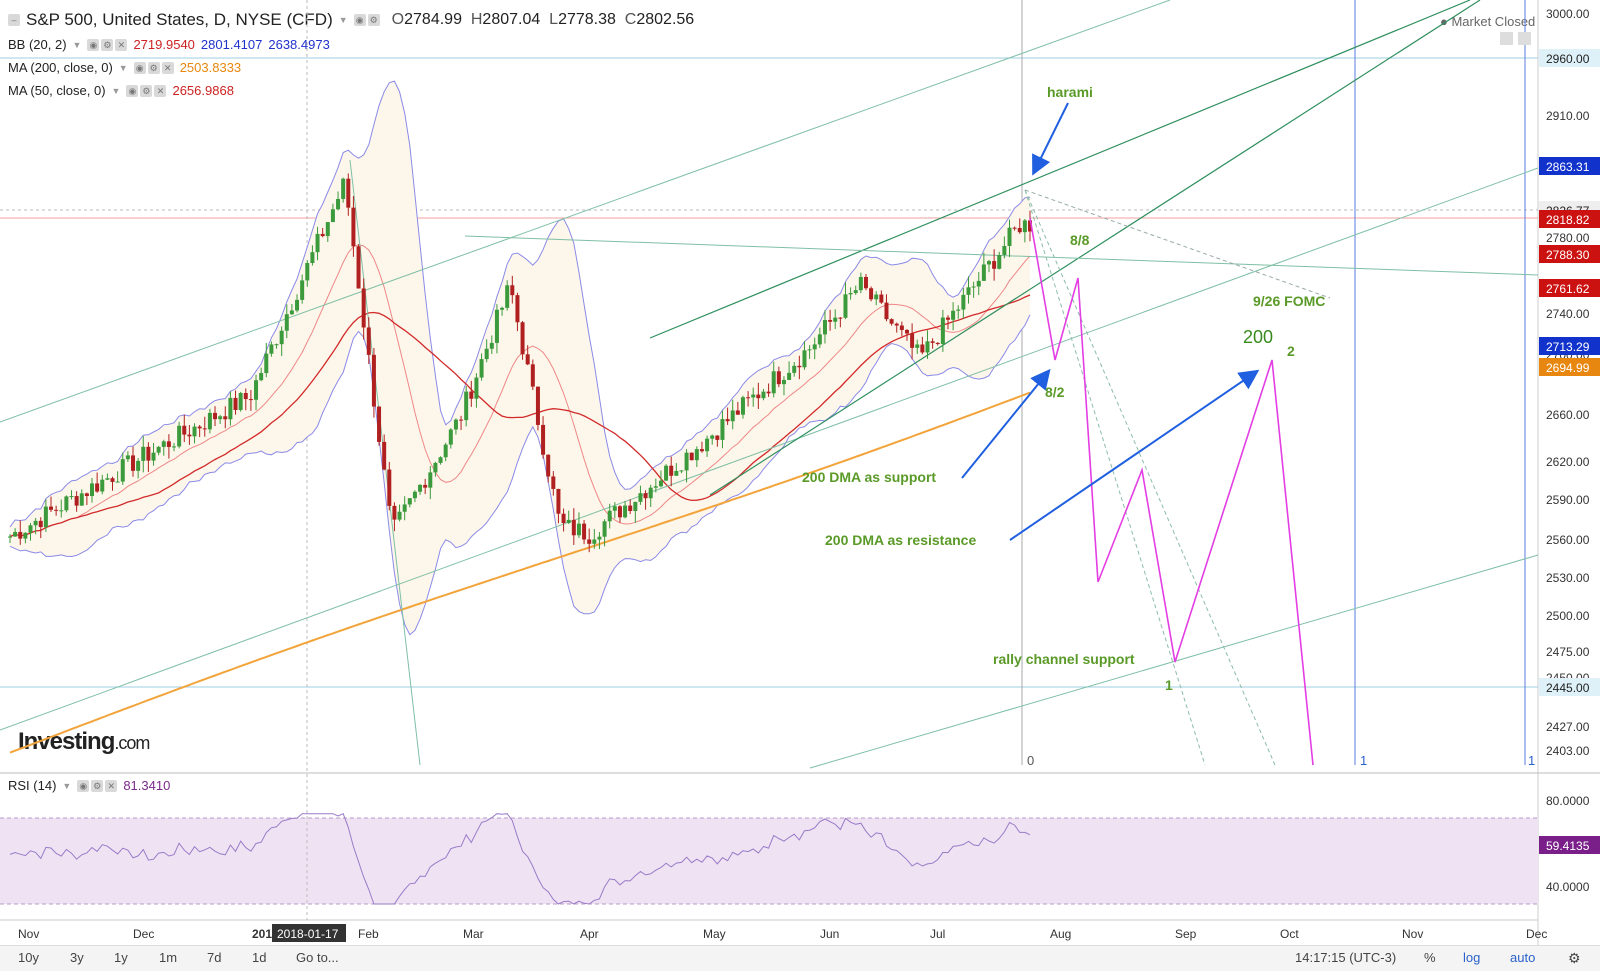 The width and height of the screenshot is (1600, 971). Describe the element at coordinates (366, 20) in the screenshot. I see `settings-icons: ◉ ⚙` at that location.